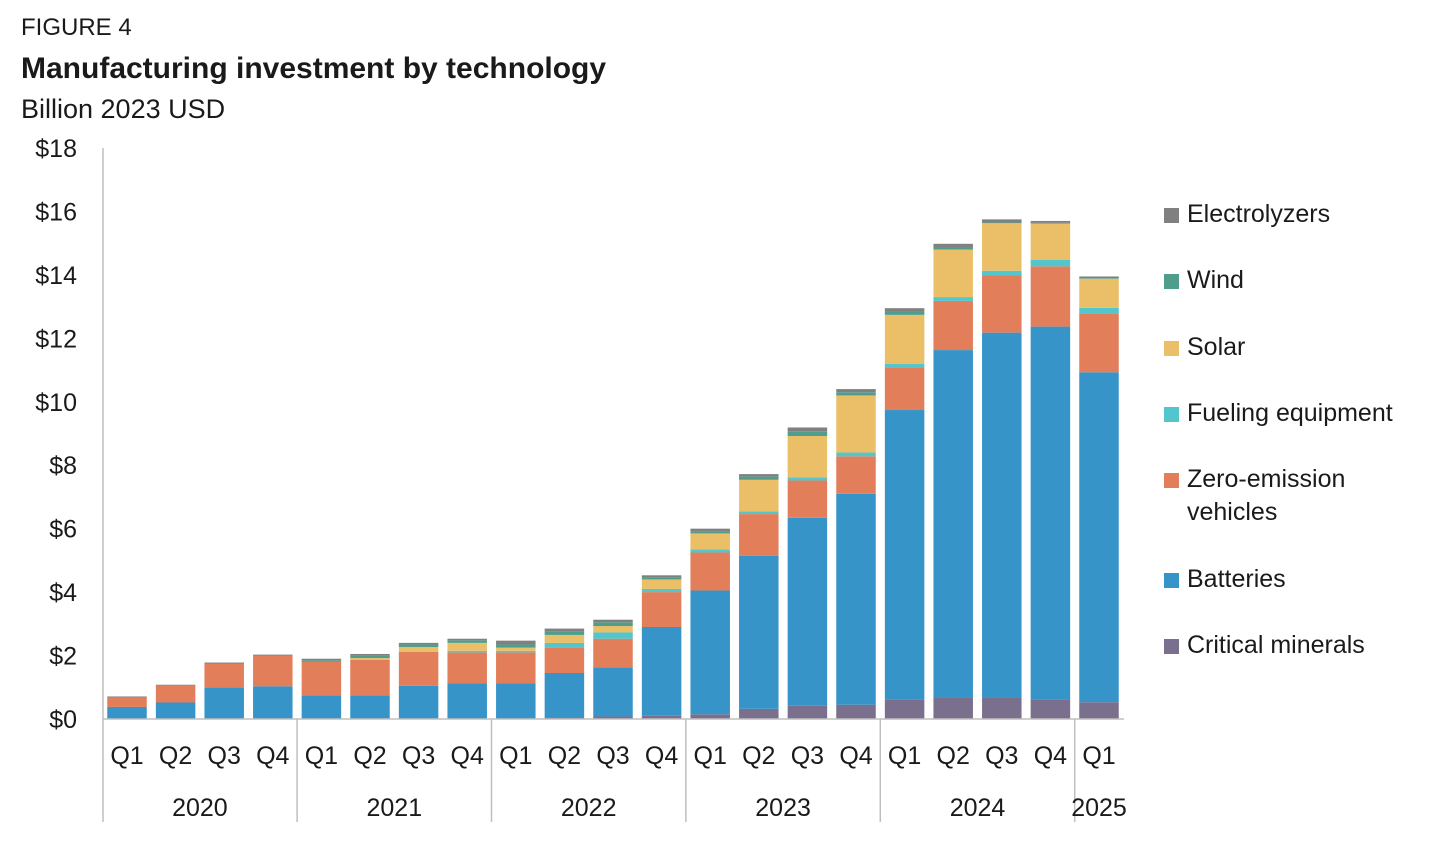 The image size is (1456, 850). I want to click on y-tick-label: $8, so click(63, 466).